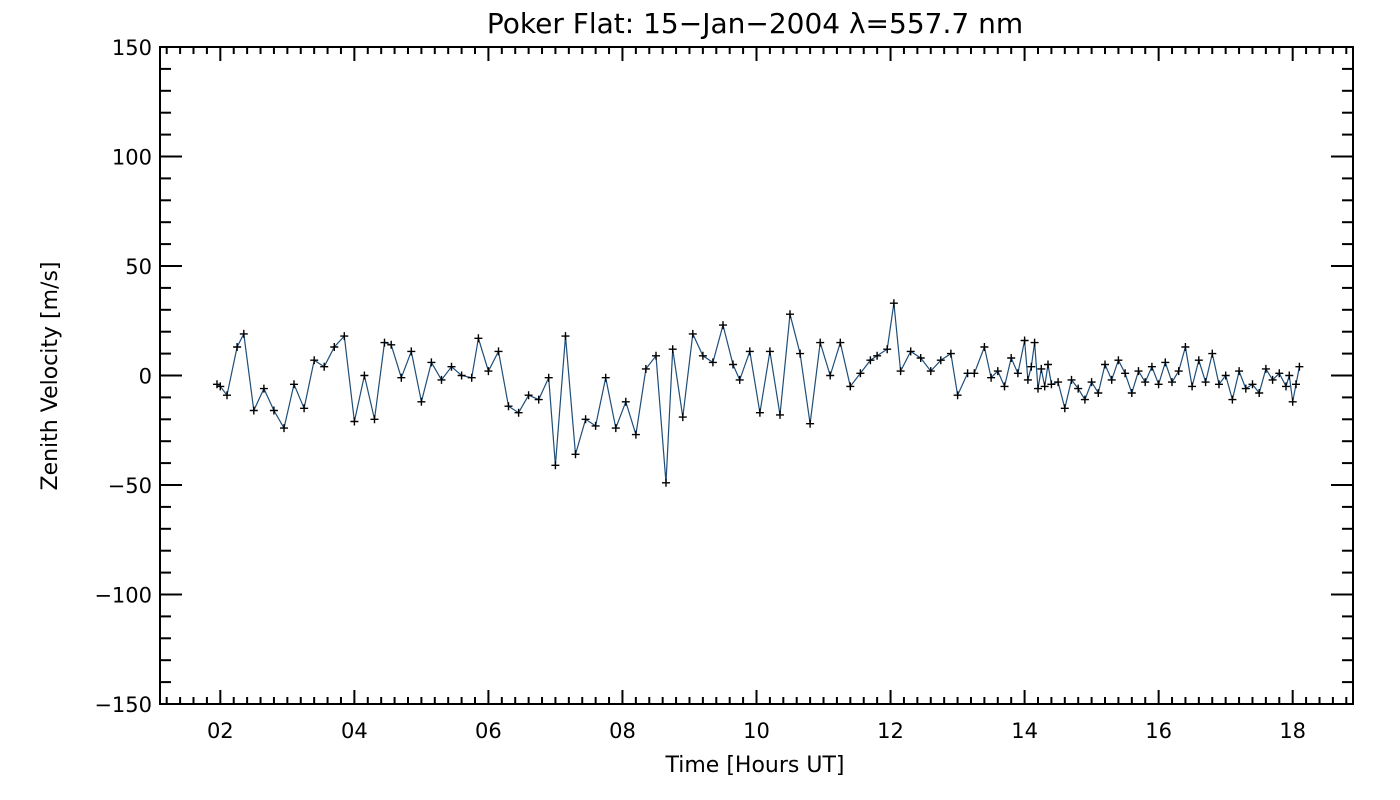 The image size is (1400, 800). What do you see at coordinates (1024, 731) in the screenshot?
I see `x-tick-label: 14` at bounding box center [1024, 731].